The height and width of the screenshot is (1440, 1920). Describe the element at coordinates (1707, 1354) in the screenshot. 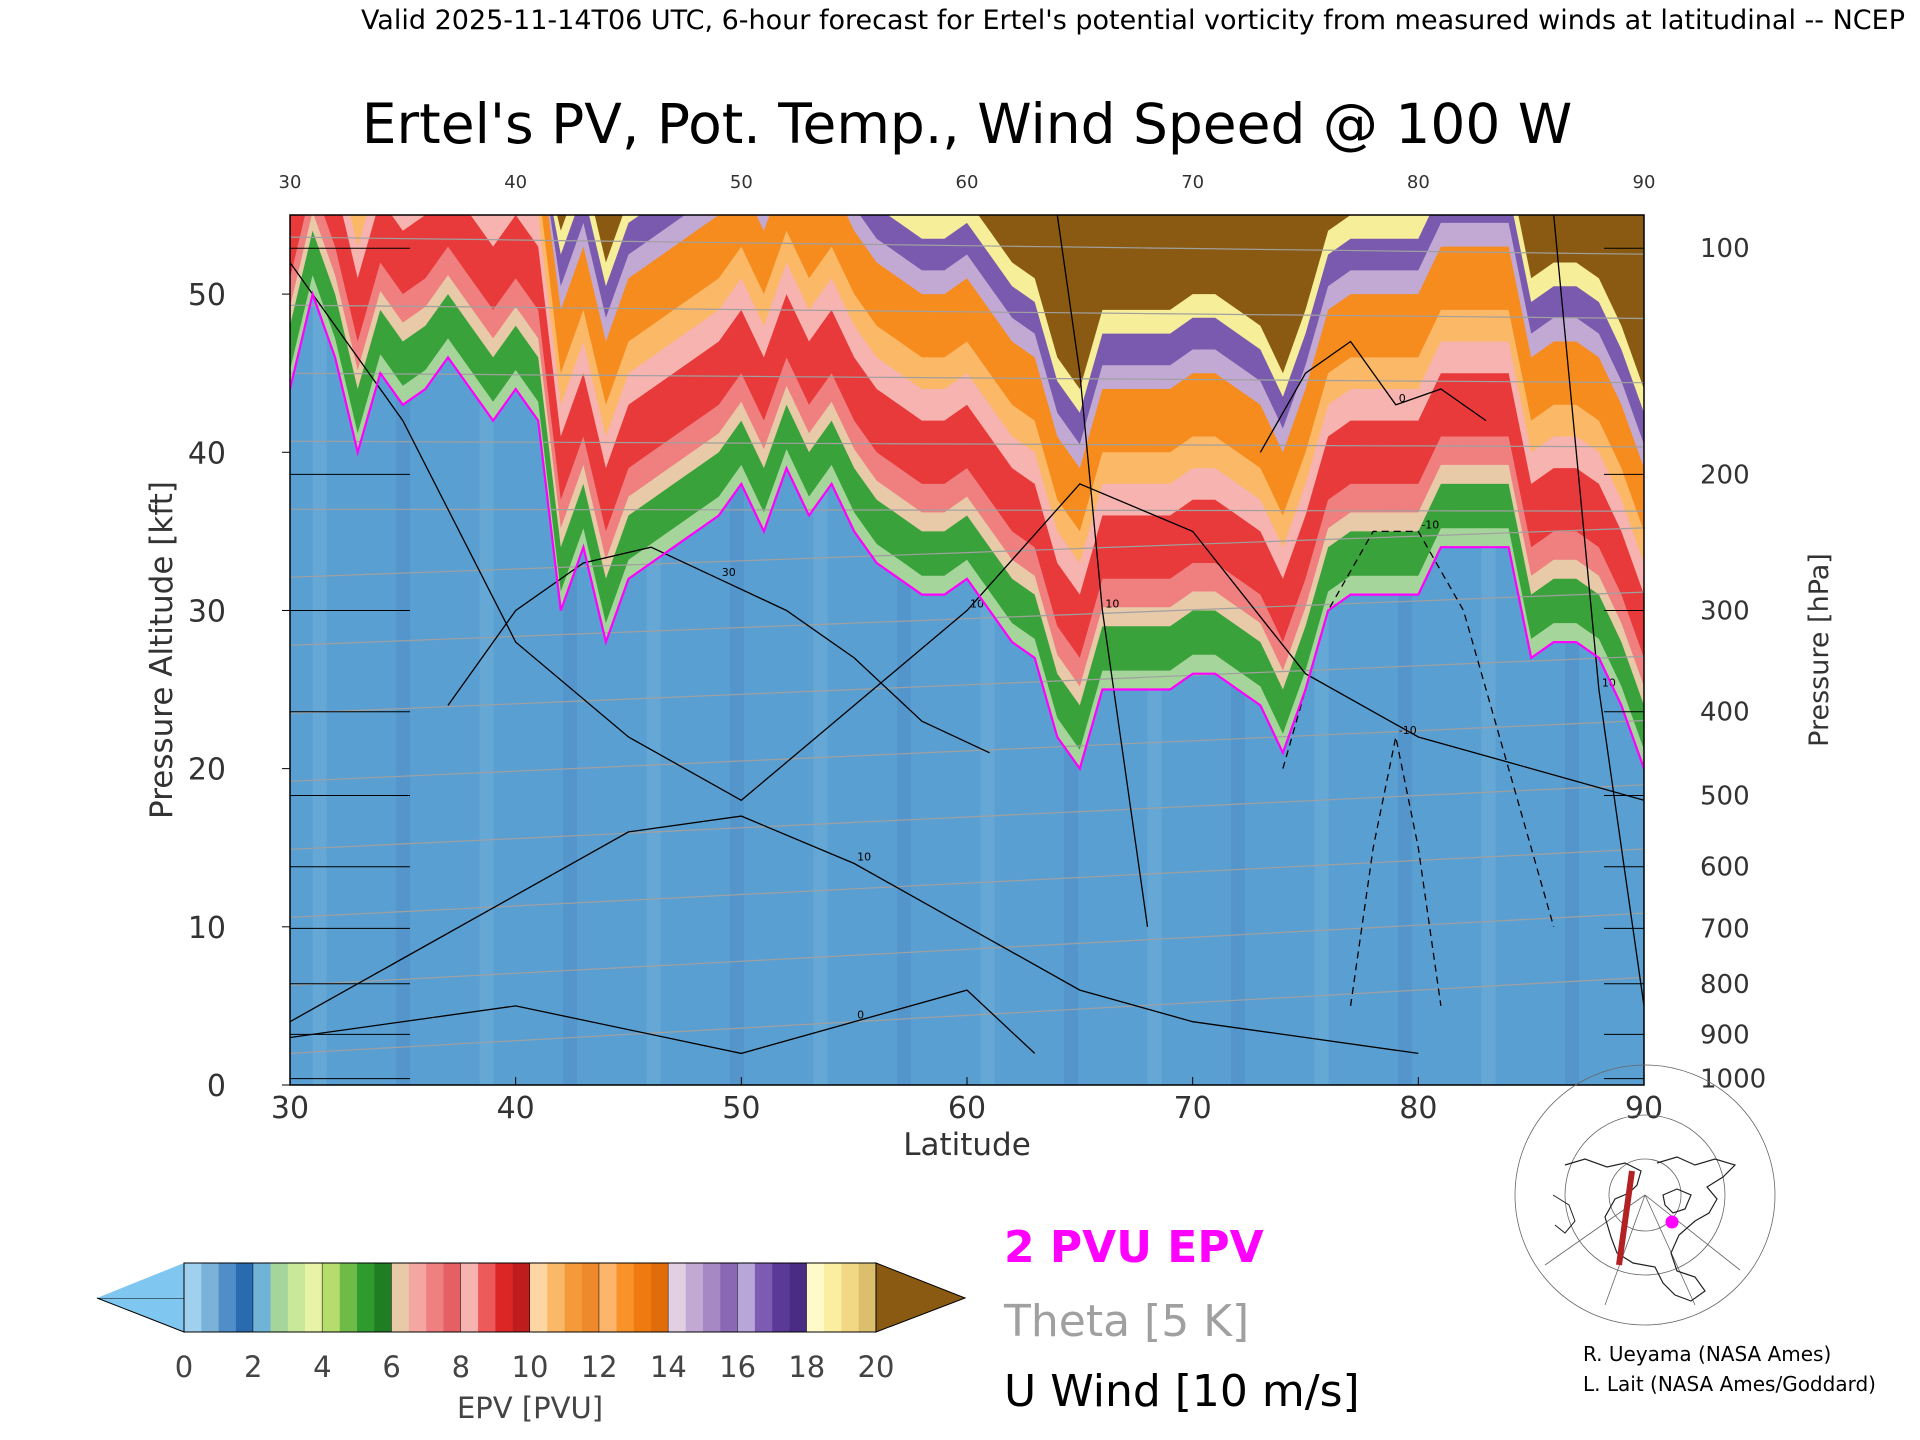

I see `credit-line-1: R. Ueyama (NASA Ames)` at that location.